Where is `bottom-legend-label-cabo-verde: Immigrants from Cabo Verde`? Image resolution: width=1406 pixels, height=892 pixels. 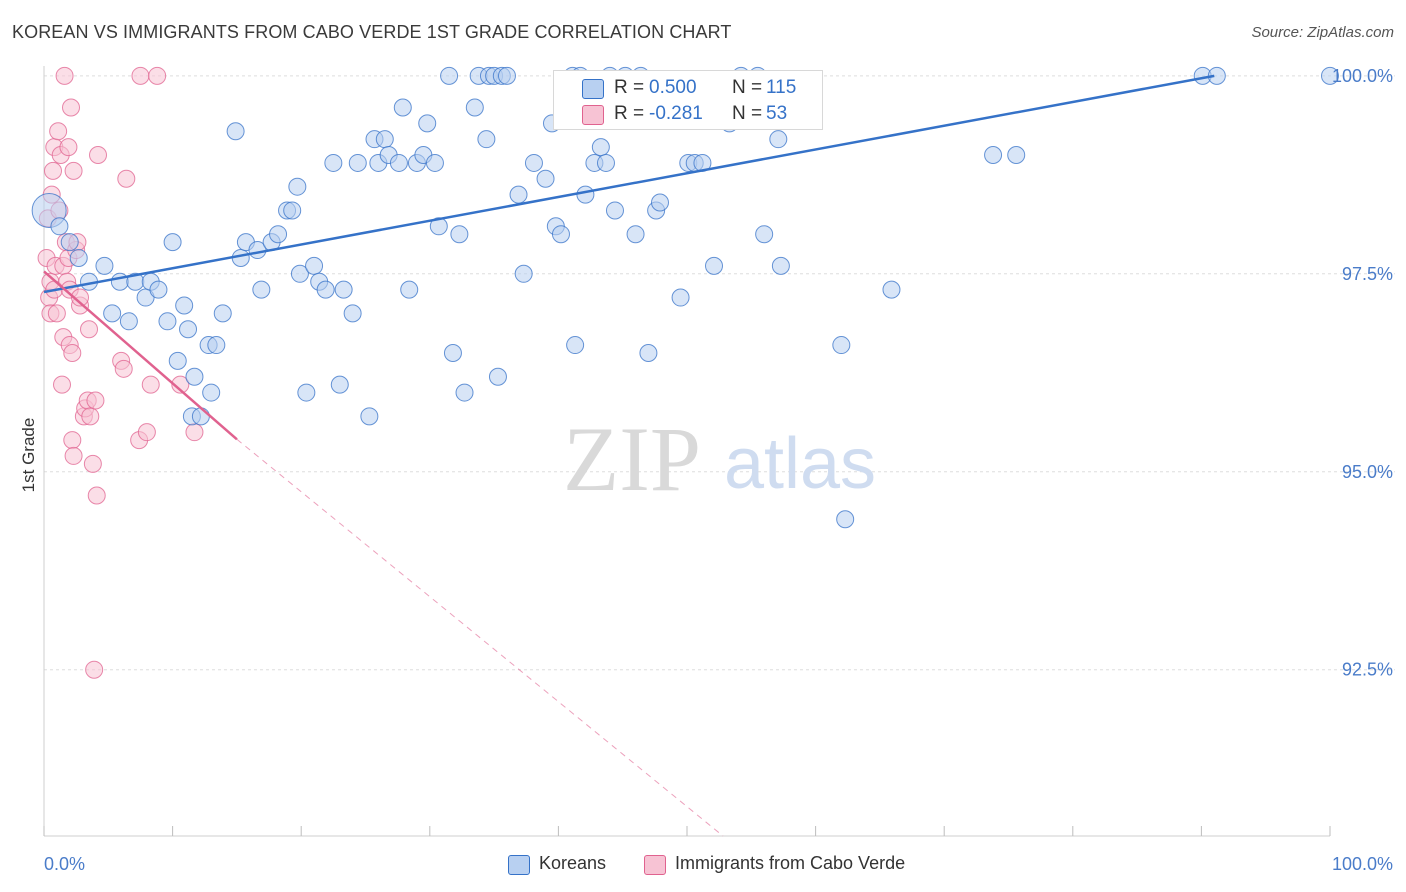 bottom-legend-label-cabo-verde: Immigrants from Cabo Verde is located at coordinates (790, 863).